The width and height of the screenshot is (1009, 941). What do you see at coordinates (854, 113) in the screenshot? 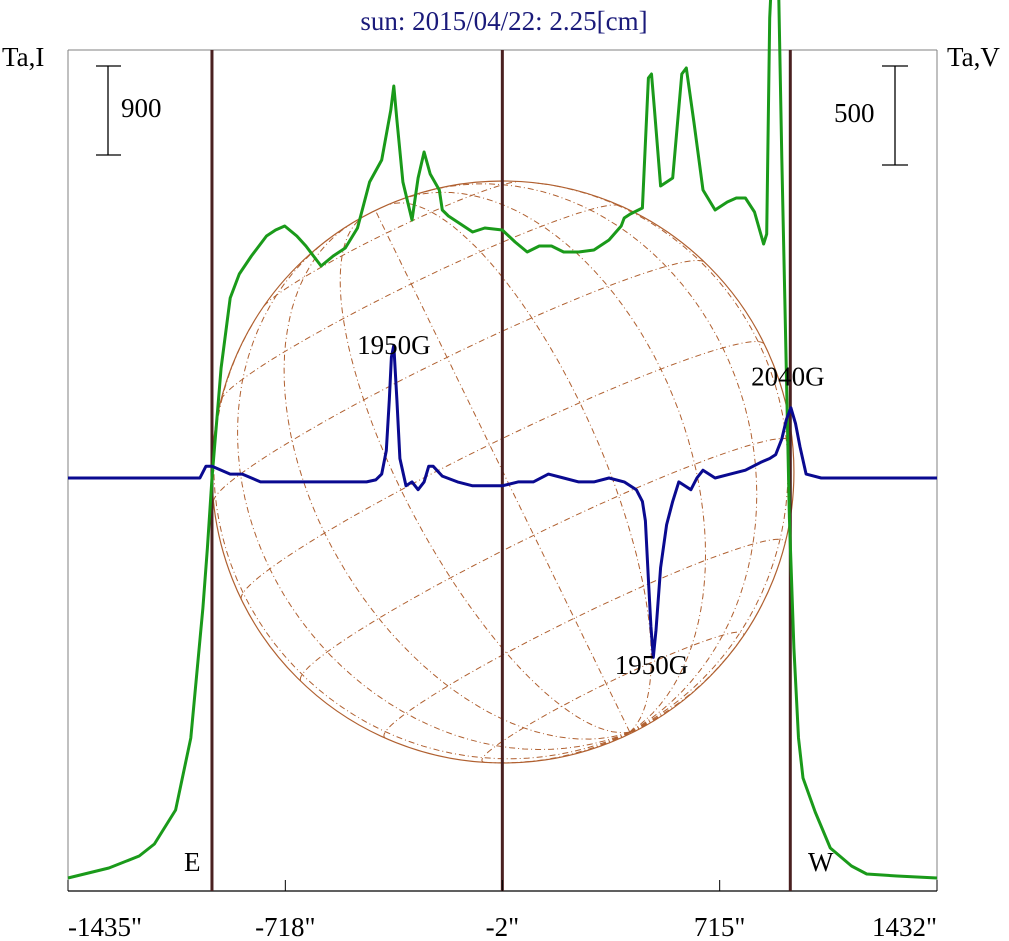
I see `scale-right-value: 500` at bounding box center [854, 113].